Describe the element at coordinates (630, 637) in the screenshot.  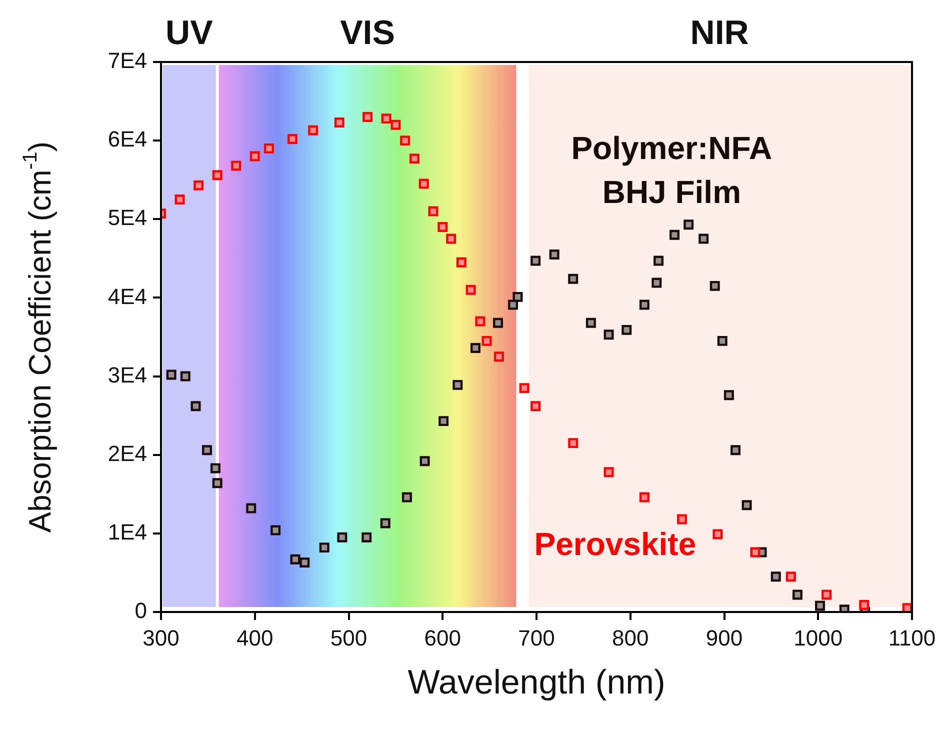
I see `x-tick-label: 800` at that location.